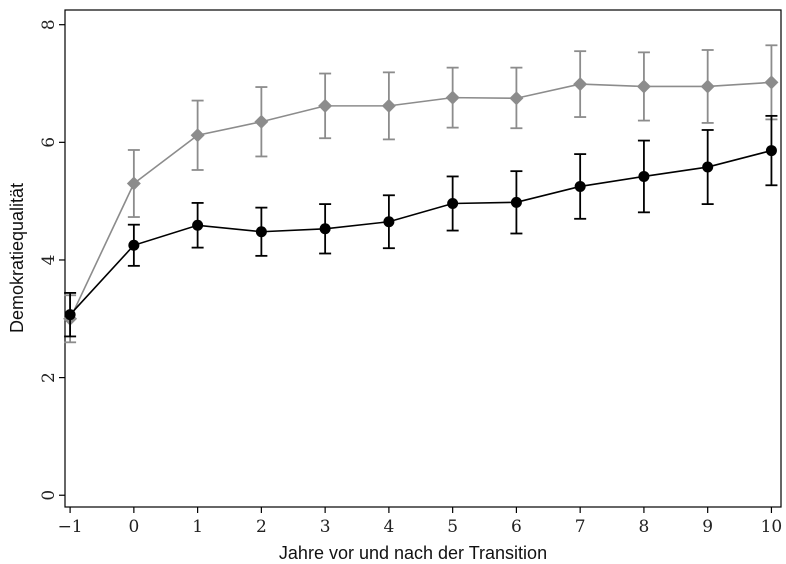 The width and height of the screenshot is (786, 564). What do you see at coordinates (413, 553) in the screenshot?
I see `x-axis-title: Jahre vor und nach der Transition` at bounding box center [413, 553].